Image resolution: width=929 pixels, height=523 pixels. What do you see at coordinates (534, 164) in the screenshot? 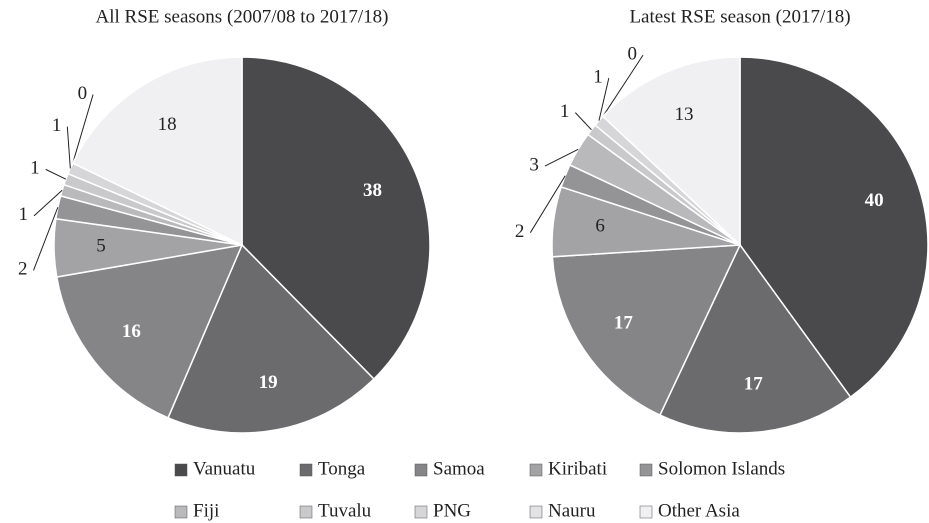
I see `data-label: 3` at bounding box center [534, 164].